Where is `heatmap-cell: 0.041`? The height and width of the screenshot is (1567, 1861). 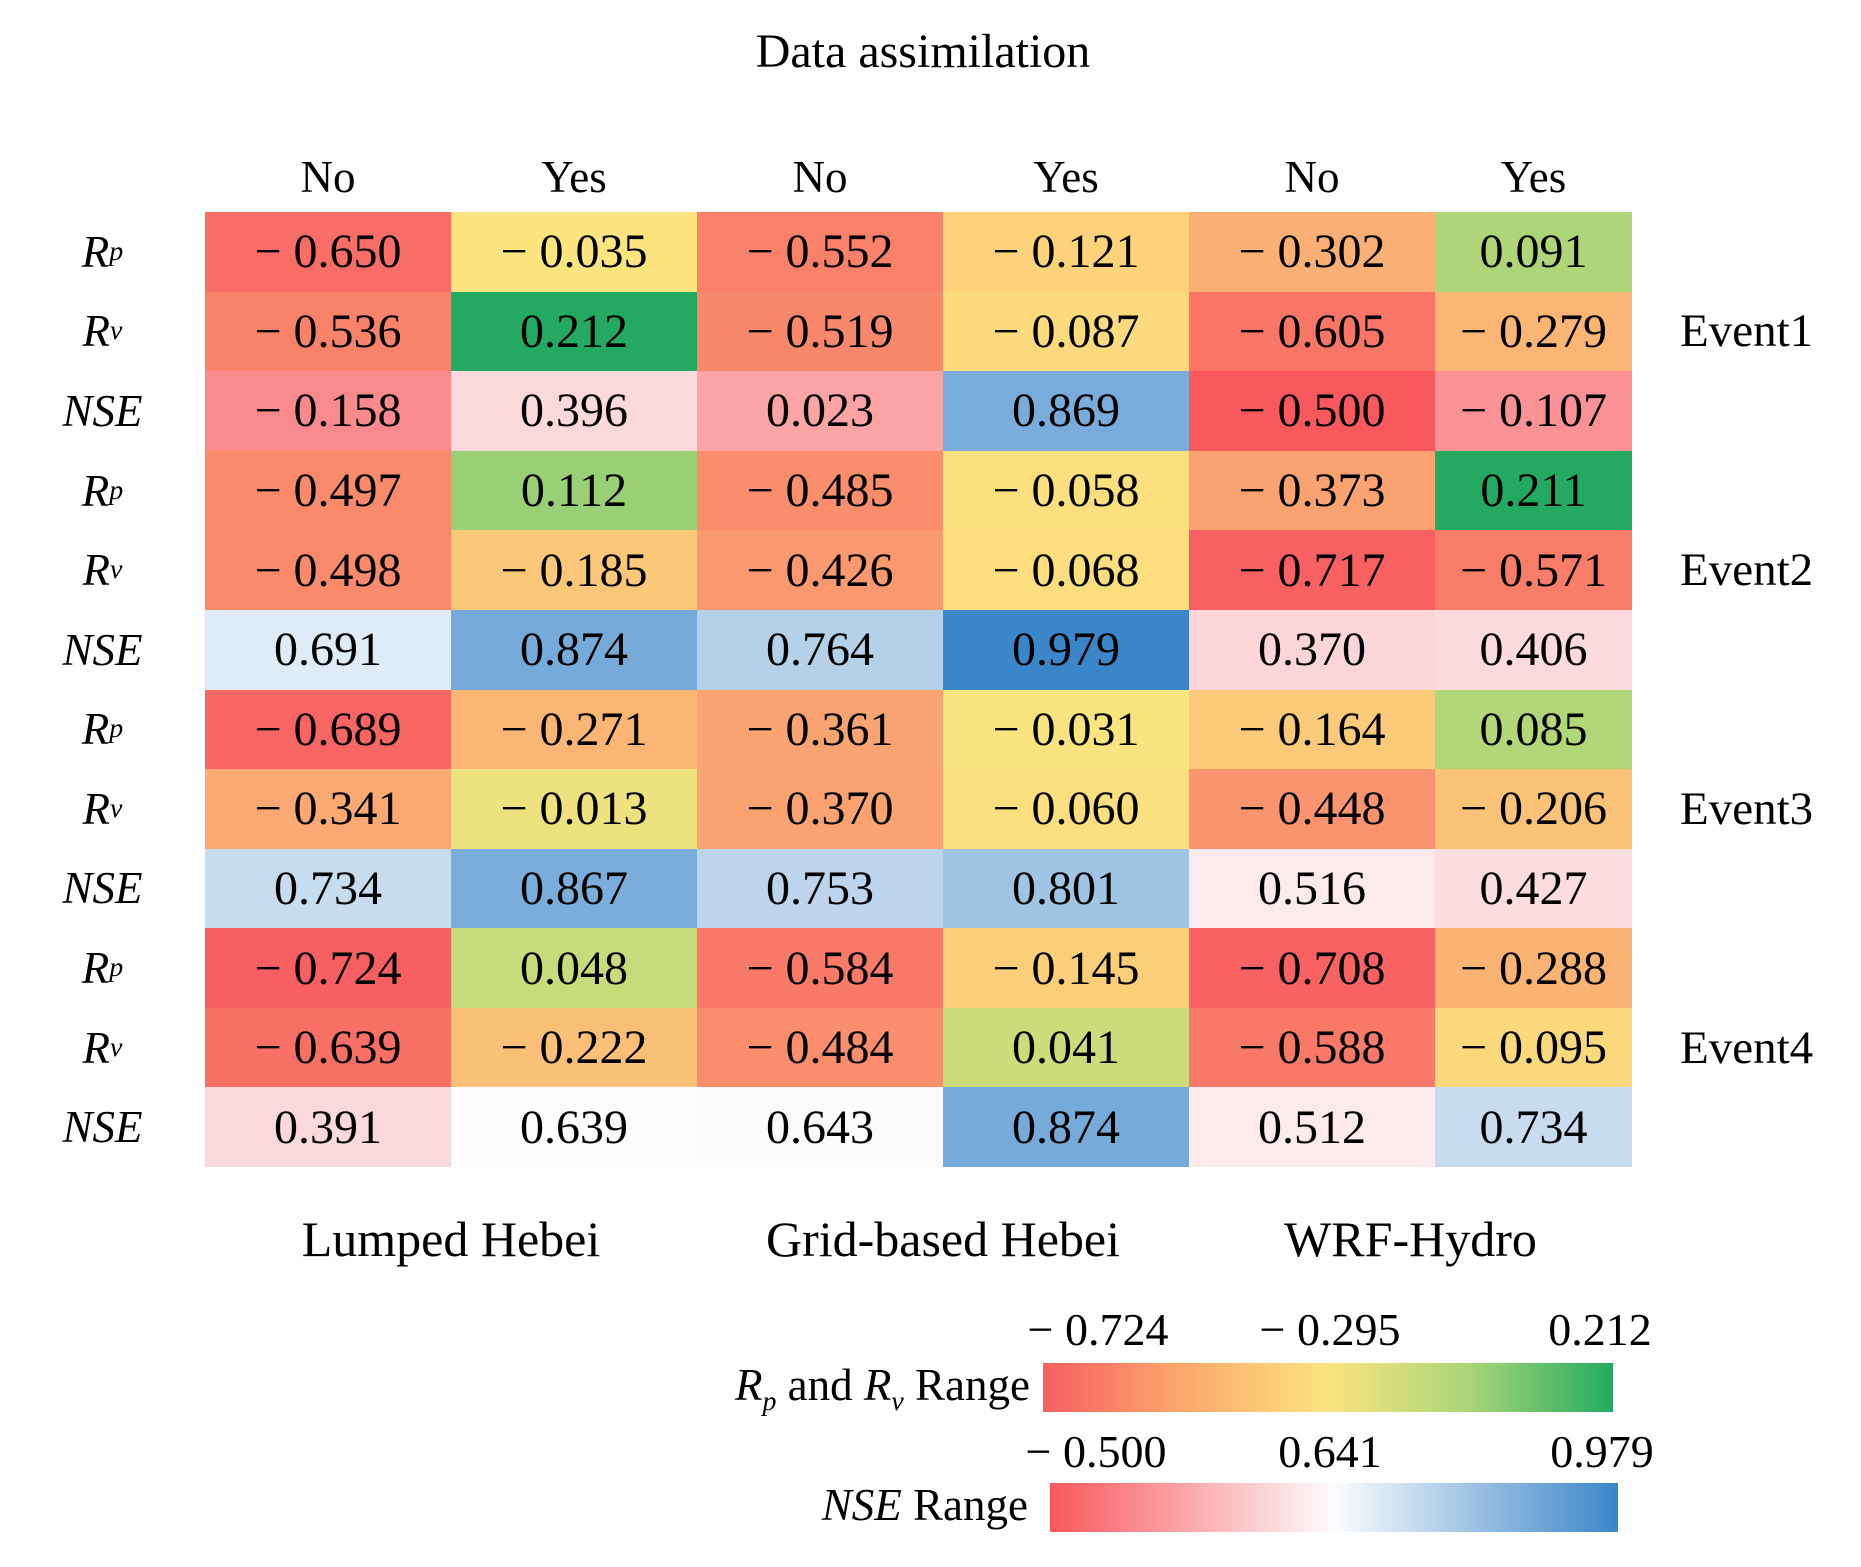 heatmap-cell: 0.041 is located at coordinates (1066, 1047).